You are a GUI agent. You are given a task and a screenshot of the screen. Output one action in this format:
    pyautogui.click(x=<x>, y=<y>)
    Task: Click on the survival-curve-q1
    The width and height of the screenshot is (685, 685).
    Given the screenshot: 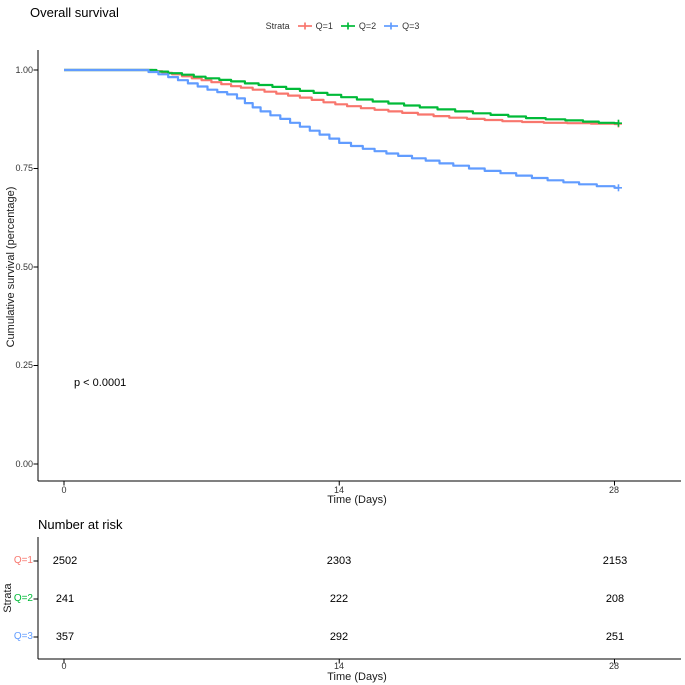 What is the action you would take?
    pyautogui.click(x=341, y=97)
    